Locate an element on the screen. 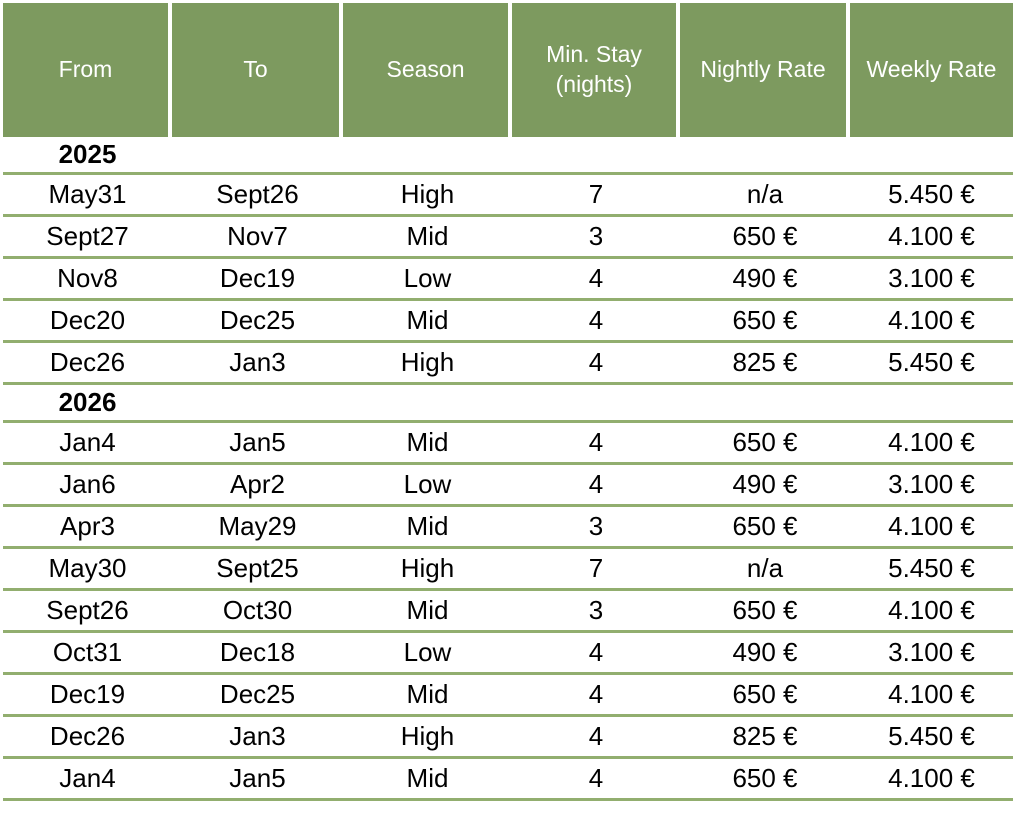  cell-to: Oct30 is located at coordinates (257, 610).